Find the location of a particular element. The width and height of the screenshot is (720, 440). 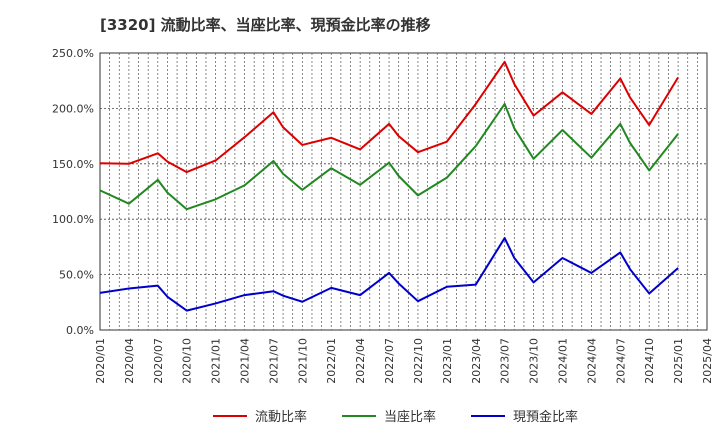

y-tick-label: 250.0% is located at coordinates (73, 53).